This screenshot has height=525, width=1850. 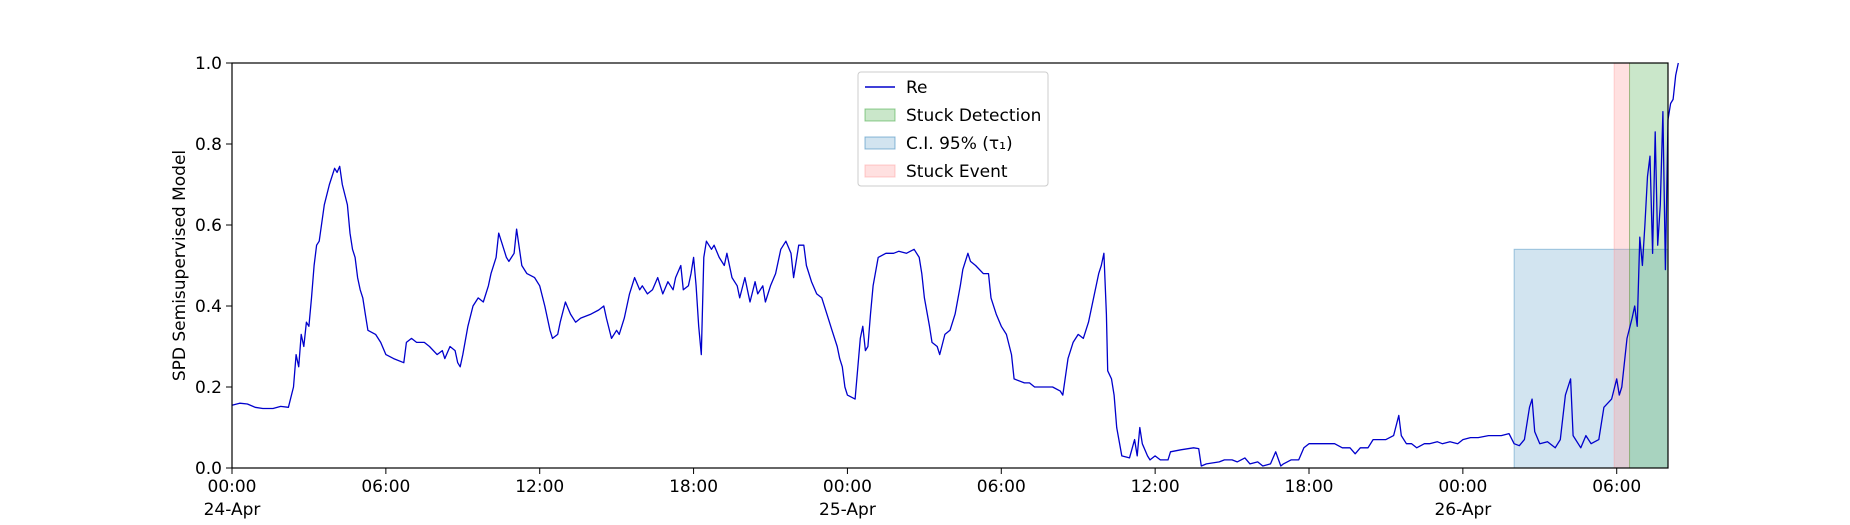 What do you see at coordinates (208, 388) in the screenshot?
I see `y-tick-label: 0.2` at bounding box center [208, 388].